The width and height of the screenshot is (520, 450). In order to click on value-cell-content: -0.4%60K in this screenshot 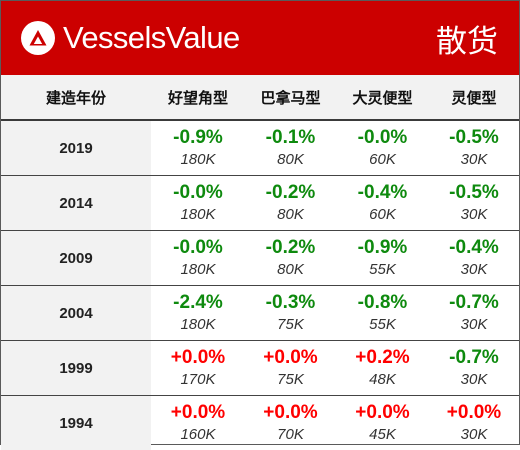, I will do `click(382, 203)`.